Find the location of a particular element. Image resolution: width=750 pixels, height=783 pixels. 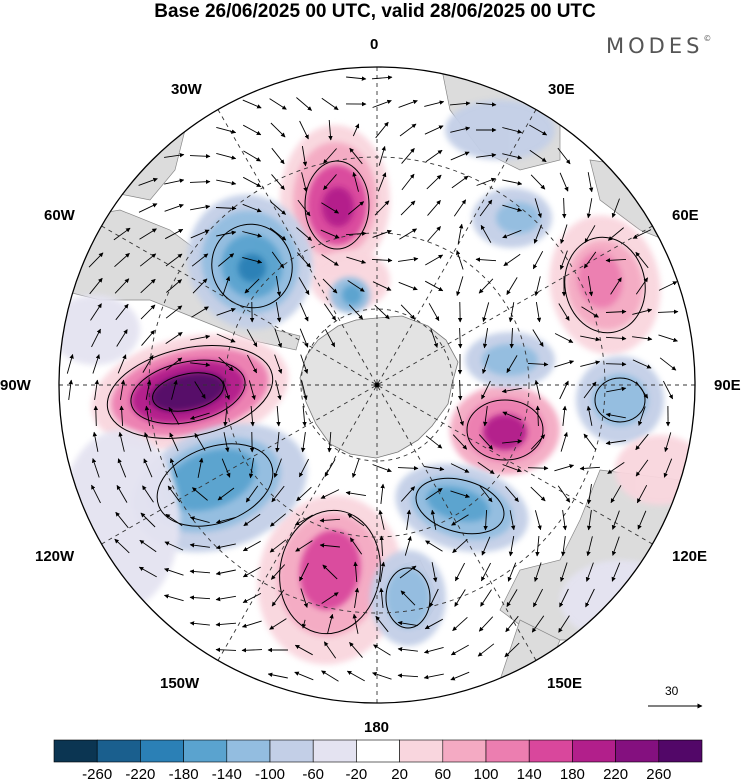

lon-label-90e: 90E is located at coordinates (727, 385).